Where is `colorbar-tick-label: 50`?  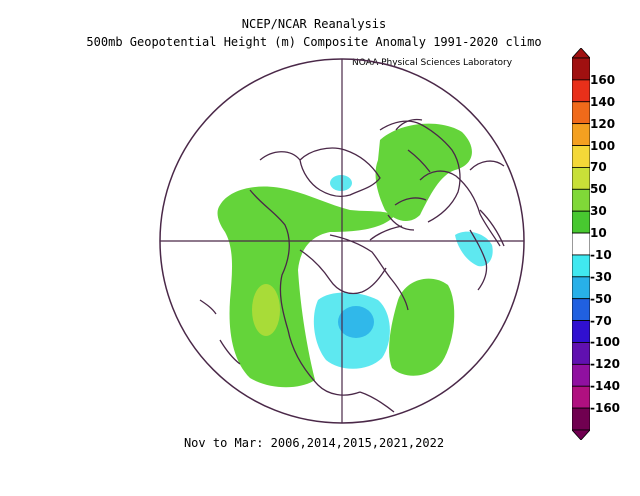 colorbar-tick-label: 50 is located at coordinates (598, 189).